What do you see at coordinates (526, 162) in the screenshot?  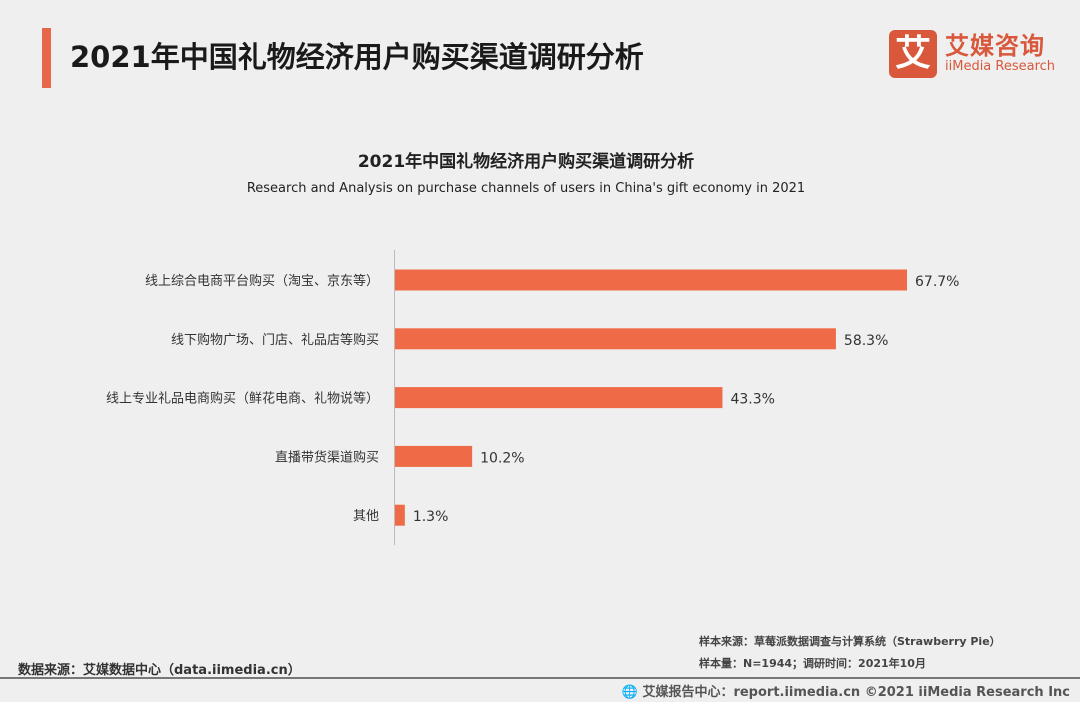 I see `chart-title: 2021年中国礼物经济用户购买渠道调研分析` at bounding box center [526, 162].